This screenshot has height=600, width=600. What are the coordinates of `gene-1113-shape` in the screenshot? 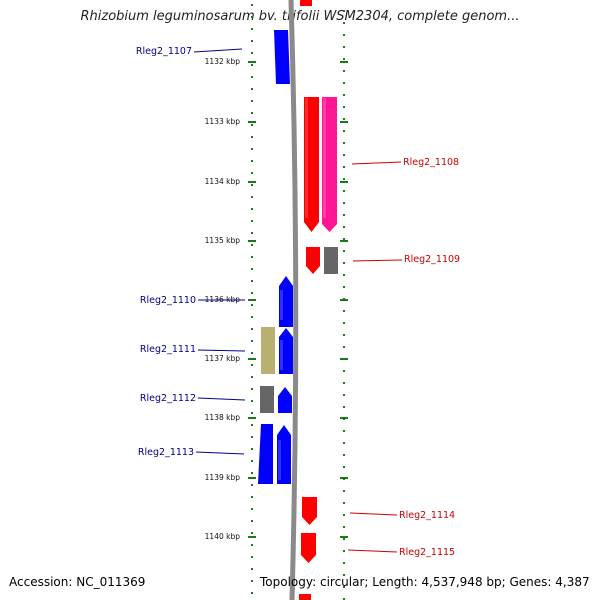 It's located at (284, 454).